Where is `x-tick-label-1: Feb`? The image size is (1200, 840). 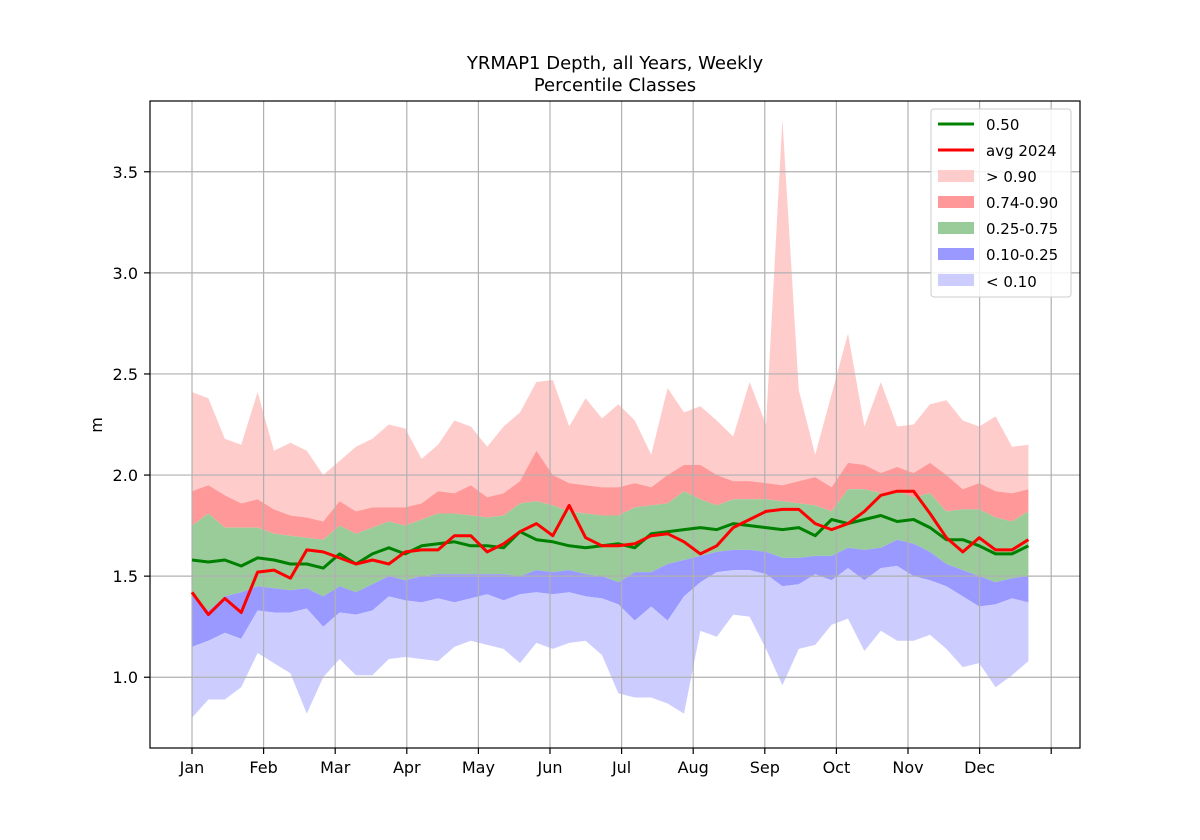 x-tick-label-1: Feb is located at coordinates (263, 767).